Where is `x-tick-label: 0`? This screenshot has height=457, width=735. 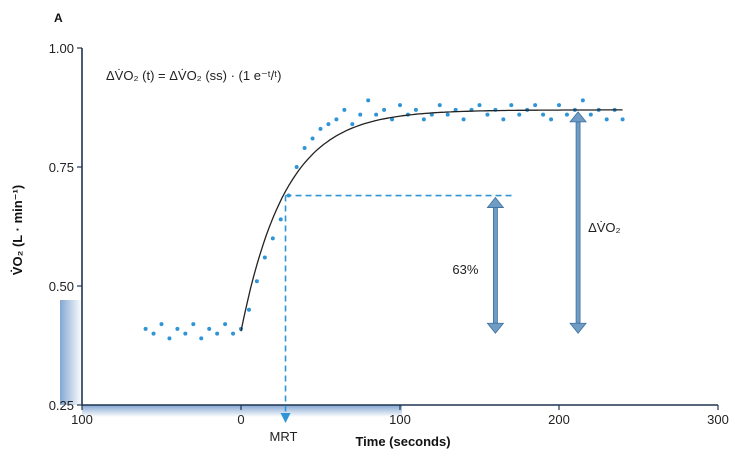 x-tick-label: 0 is located at coordinates (240, 419).